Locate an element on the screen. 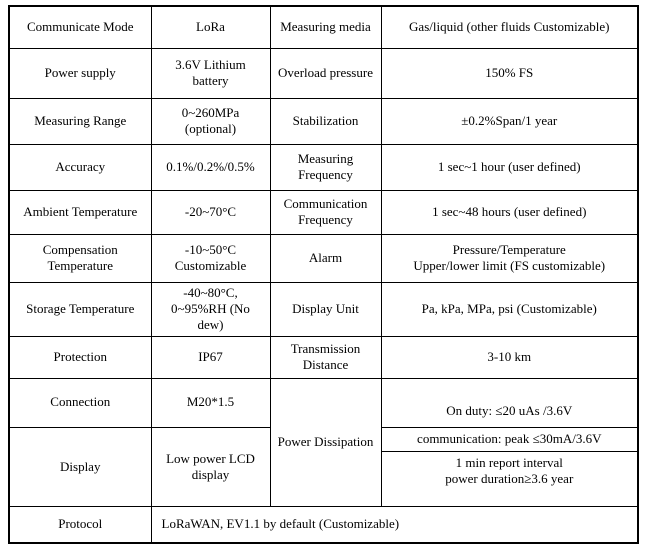 The height and width of the screenshot is (544, 645). spec-label-cell: Measuring media is located at coordinates (325, 27).